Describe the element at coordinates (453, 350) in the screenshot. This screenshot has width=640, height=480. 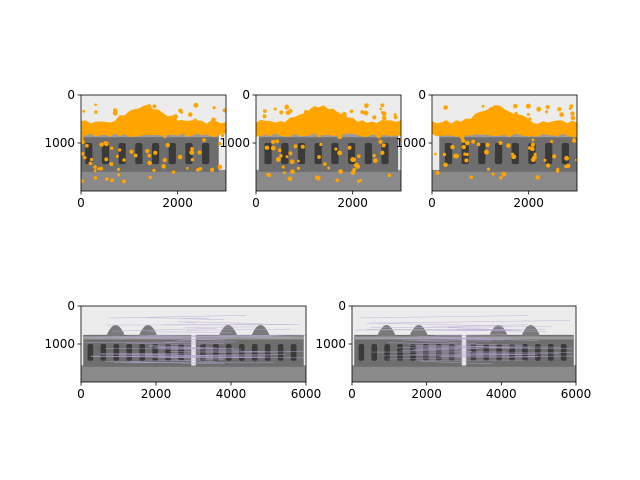
I see `axes-5: 0 2000 4000 6000 0 1000` at that location.